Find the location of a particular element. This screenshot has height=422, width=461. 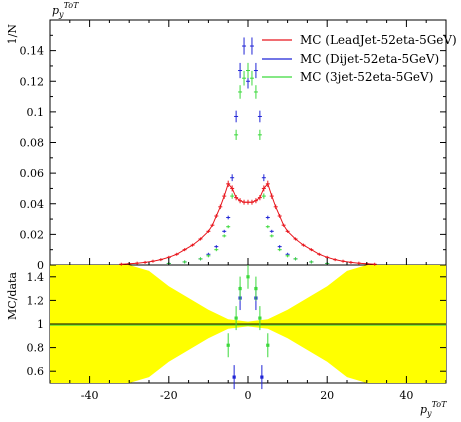

legend-label-leadjet: MC (LeadJet-52eta-5GeV) is located at coordinates (378, 40).